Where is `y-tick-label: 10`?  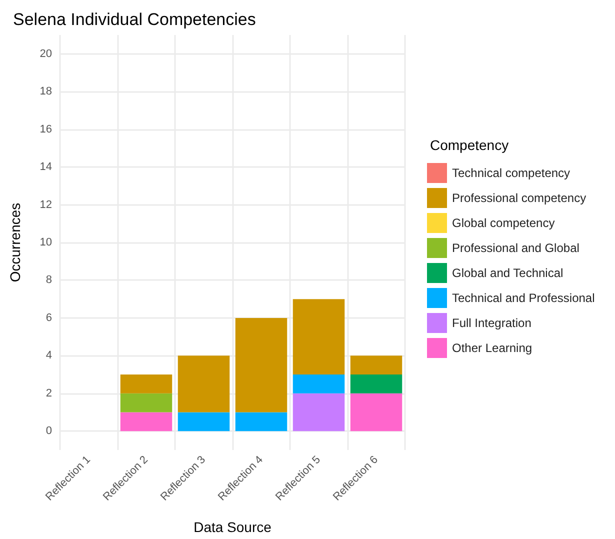 y-tick-label: 10 is located at coordinates (46, 242).